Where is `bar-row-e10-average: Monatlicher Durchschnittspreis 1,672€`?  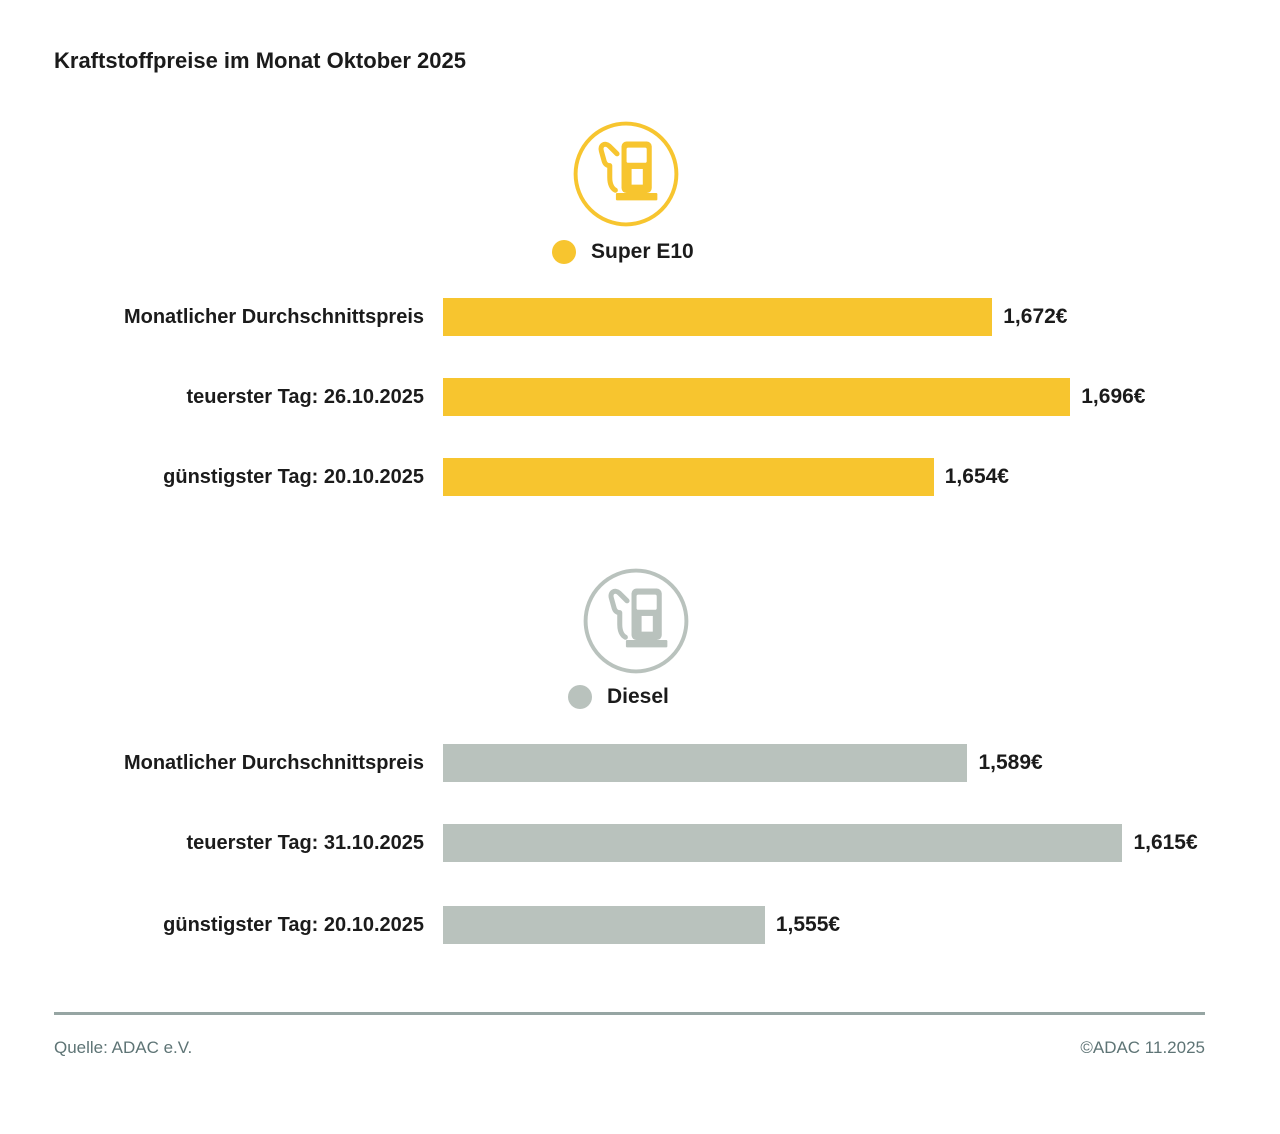
bar-row-e10-average: Monatlicher Durchschnittspreis 1,672€ is located at coordinates (640, 317).